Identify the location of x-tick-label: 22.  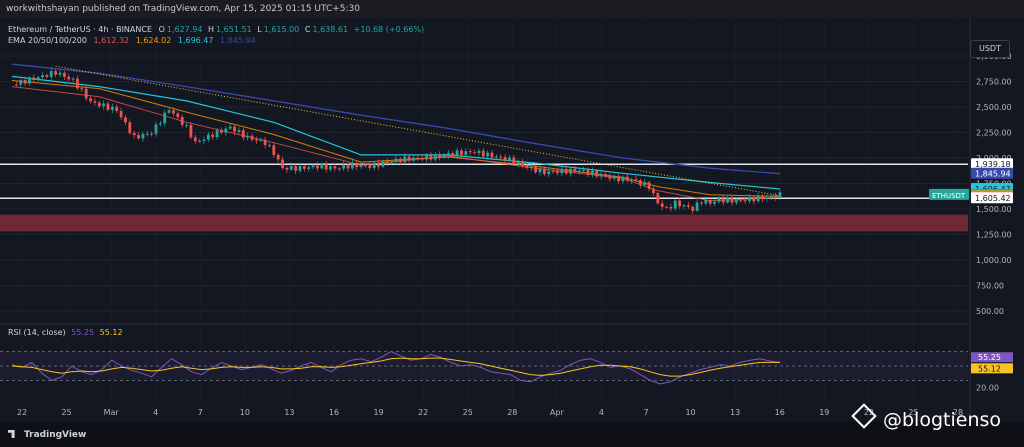
(869, 412).